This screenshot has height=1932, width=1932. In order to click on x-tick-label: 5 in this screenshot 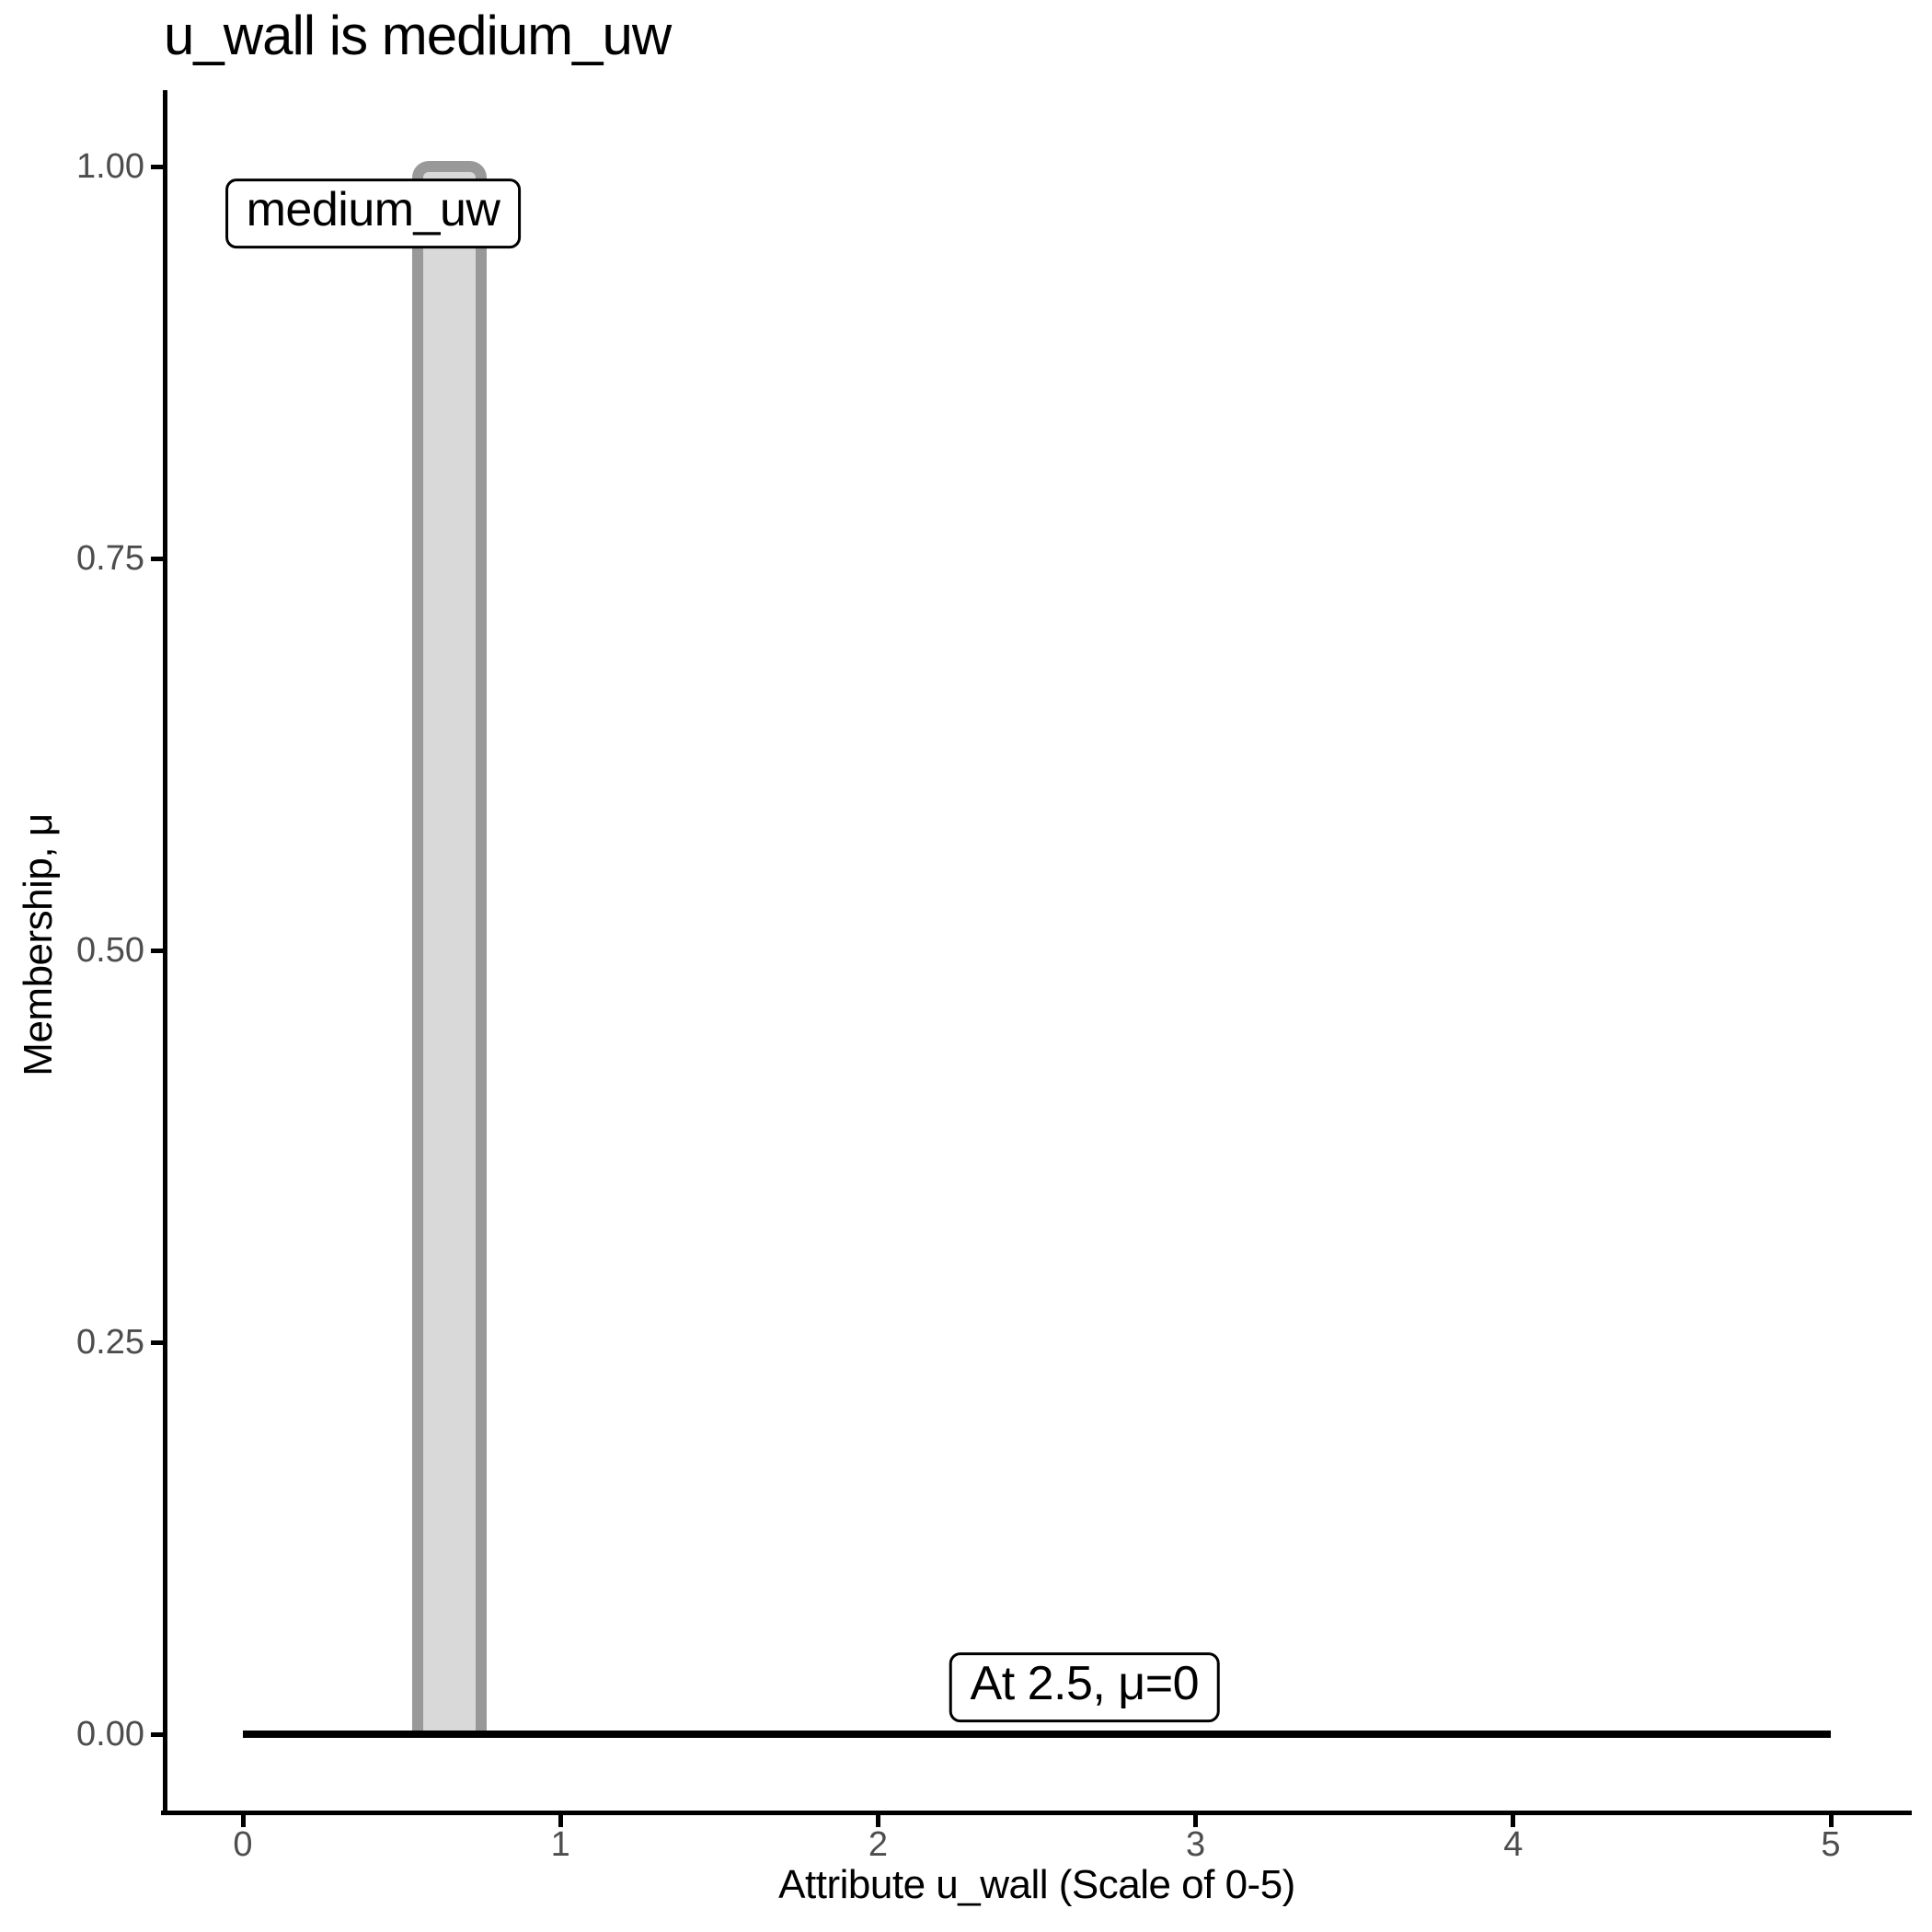, I will do `click(1831, 1844)`.